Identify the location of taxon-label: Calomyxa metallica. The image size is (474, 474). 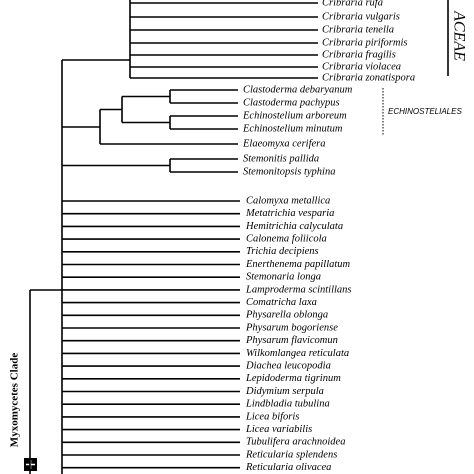
(288, 200).